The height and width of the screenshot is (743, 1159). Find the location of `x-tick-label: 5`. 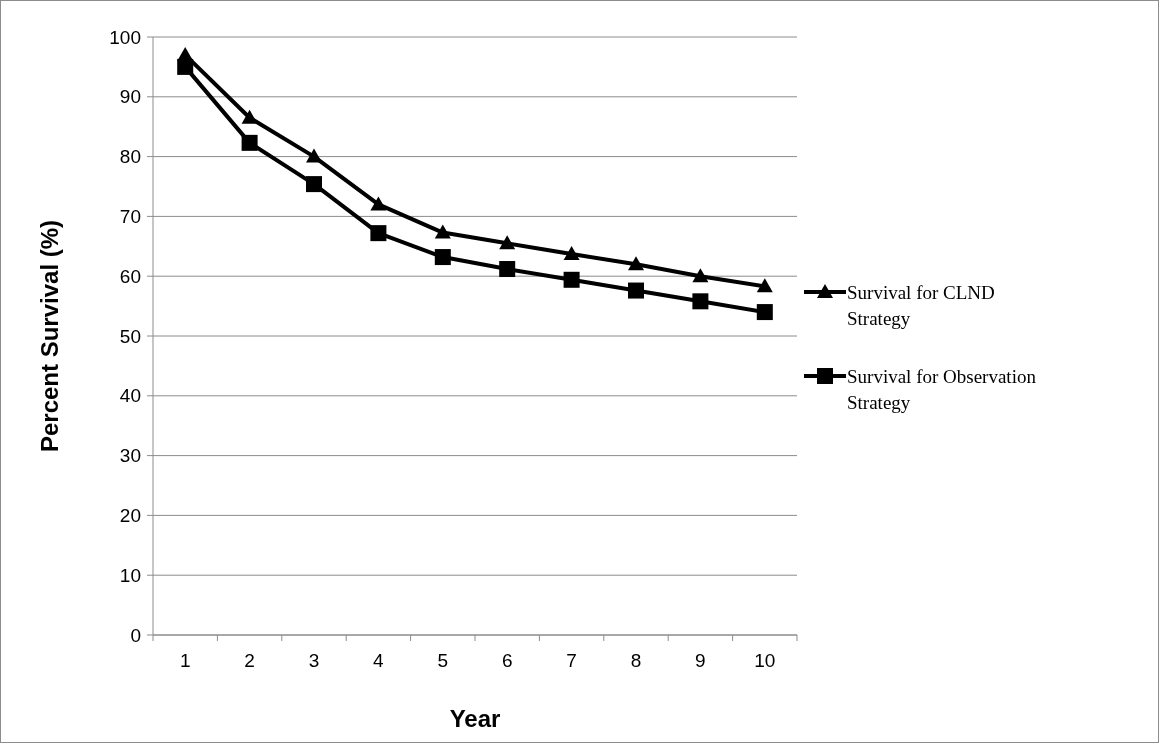

x-tick-label: 5 is located at coordinates (443, 660).